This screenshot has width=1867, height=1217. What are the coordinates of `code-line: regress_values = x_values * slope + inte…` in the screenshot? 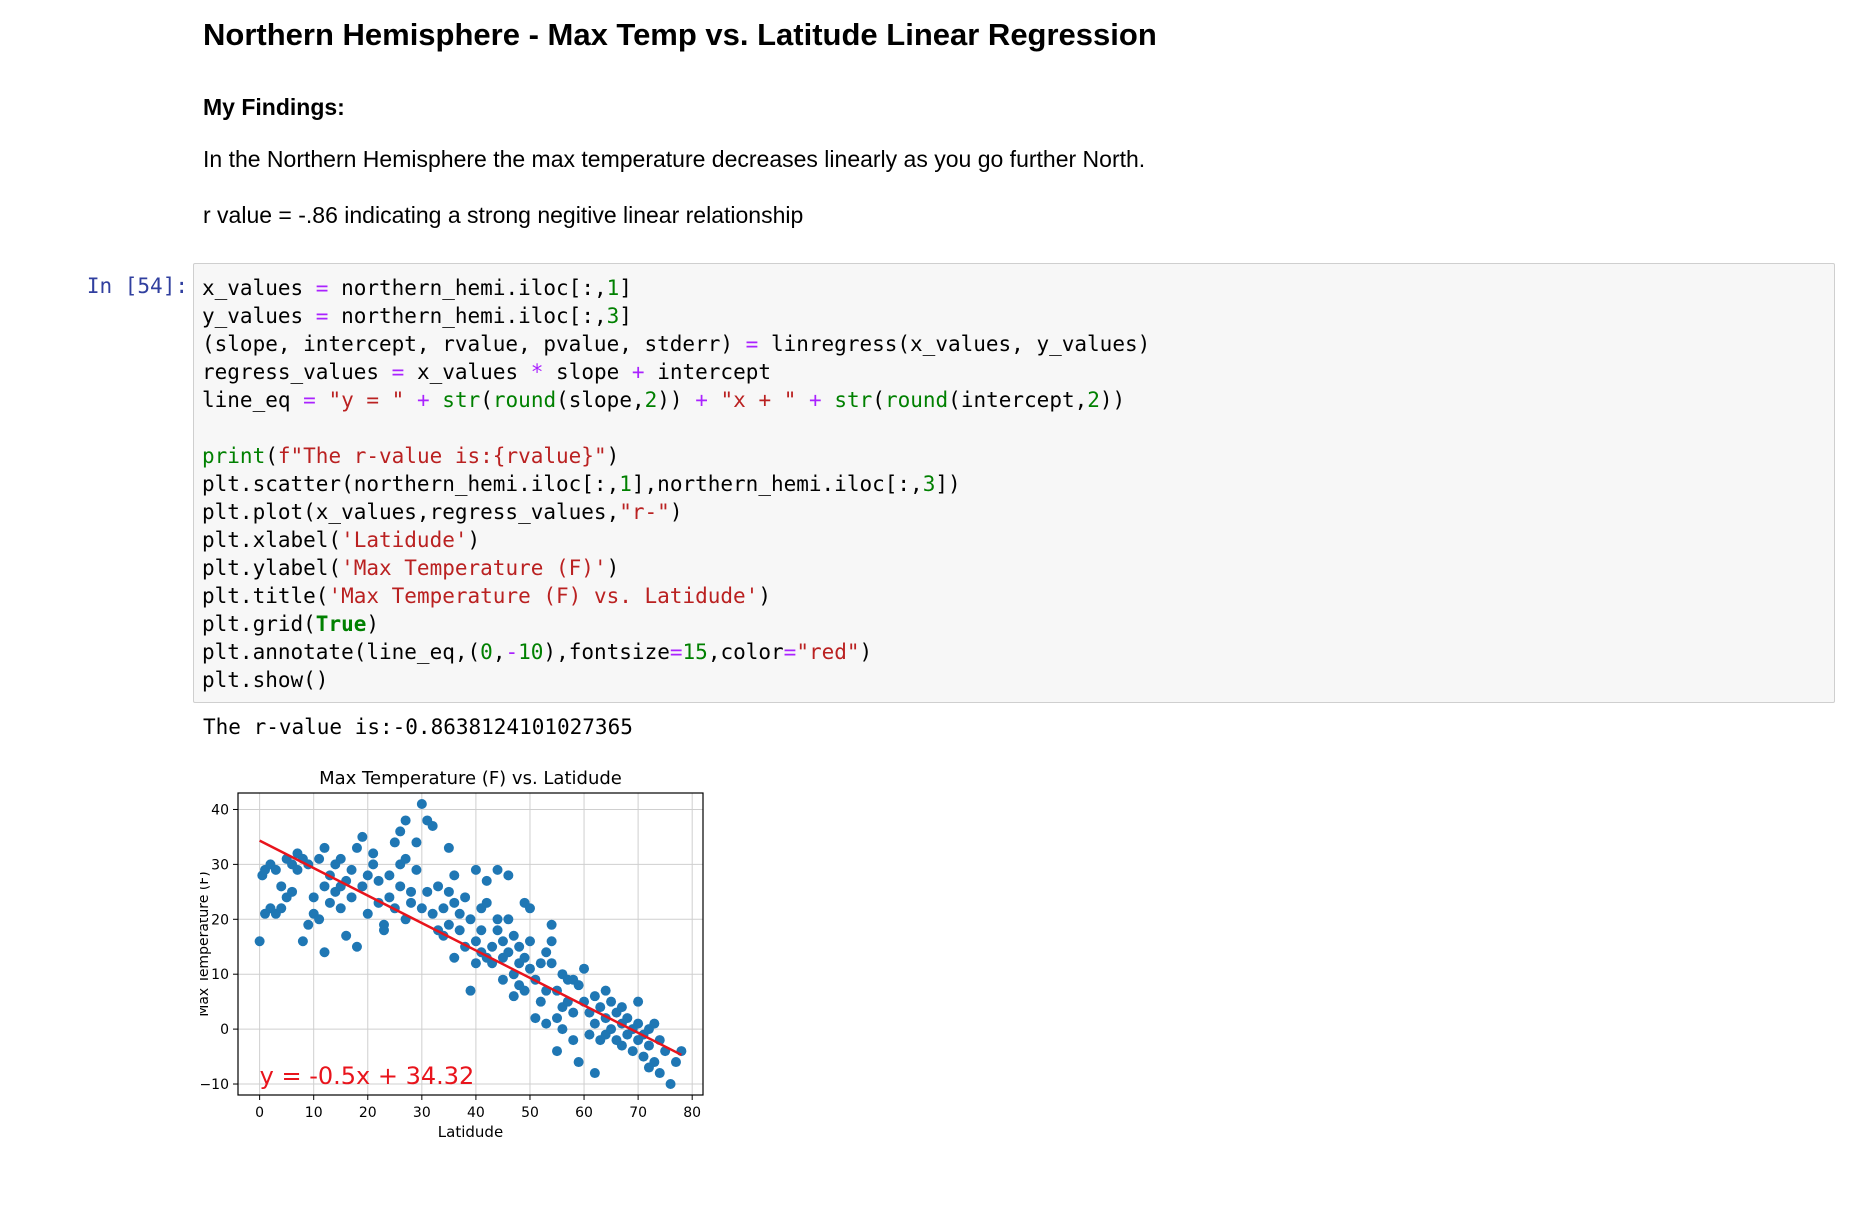 It's located at (487, 372).